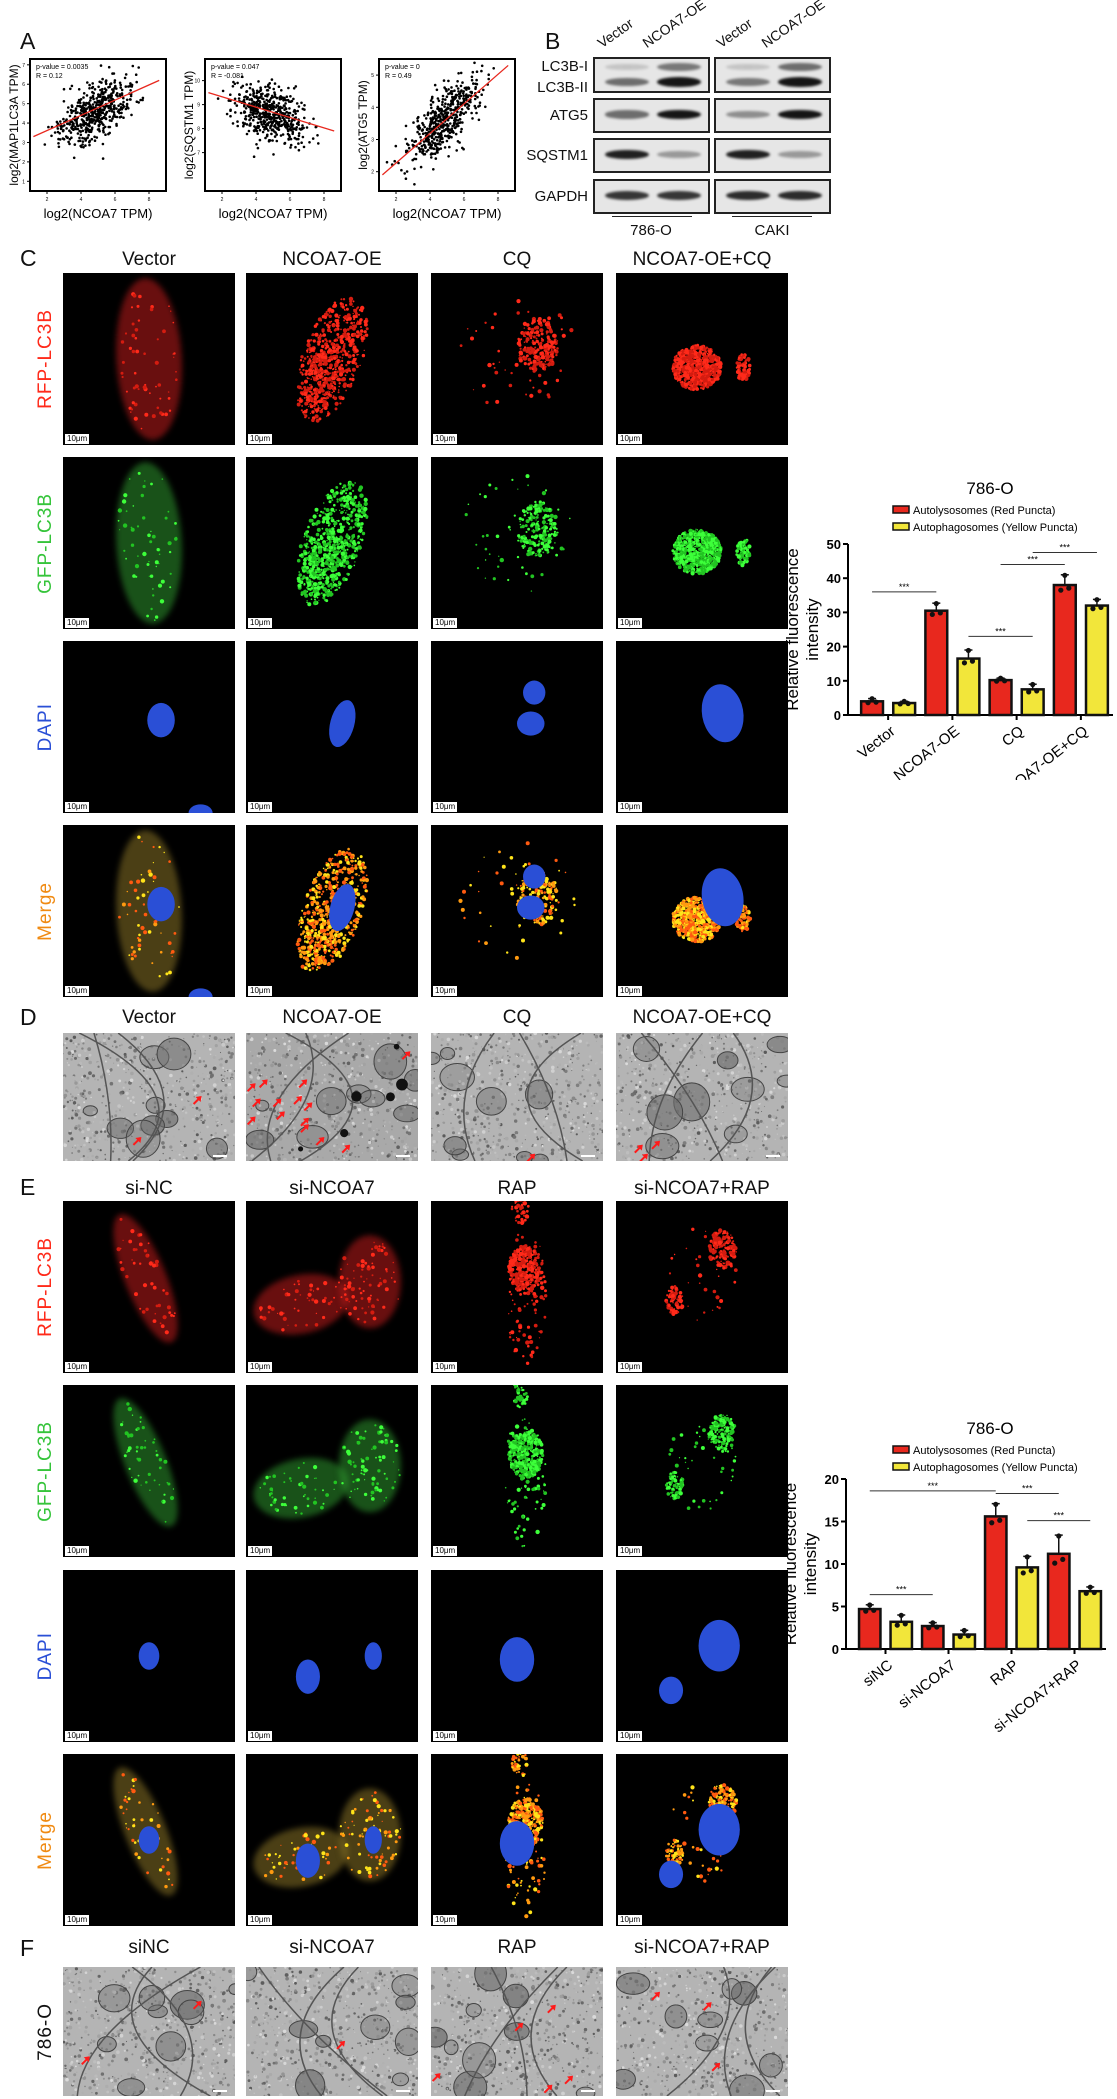 This screenshot has width=1117, height=2099. What do you see at coordinates (447, 213) in the screenshot?
I see `x-axis-label: log2(NCOA7 TPM)` at bounding box center [447, 213].